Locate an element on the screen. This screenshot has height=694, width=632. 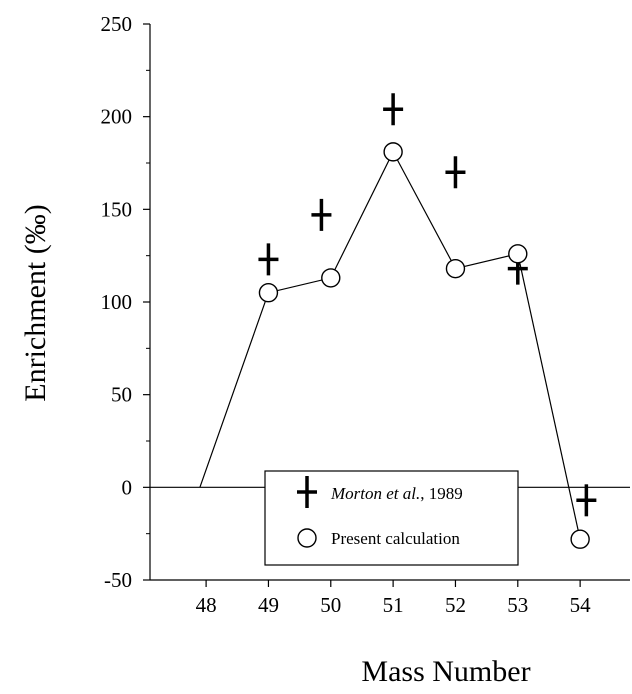
x-tick-label: 49 is located at coordinates (268, 605).